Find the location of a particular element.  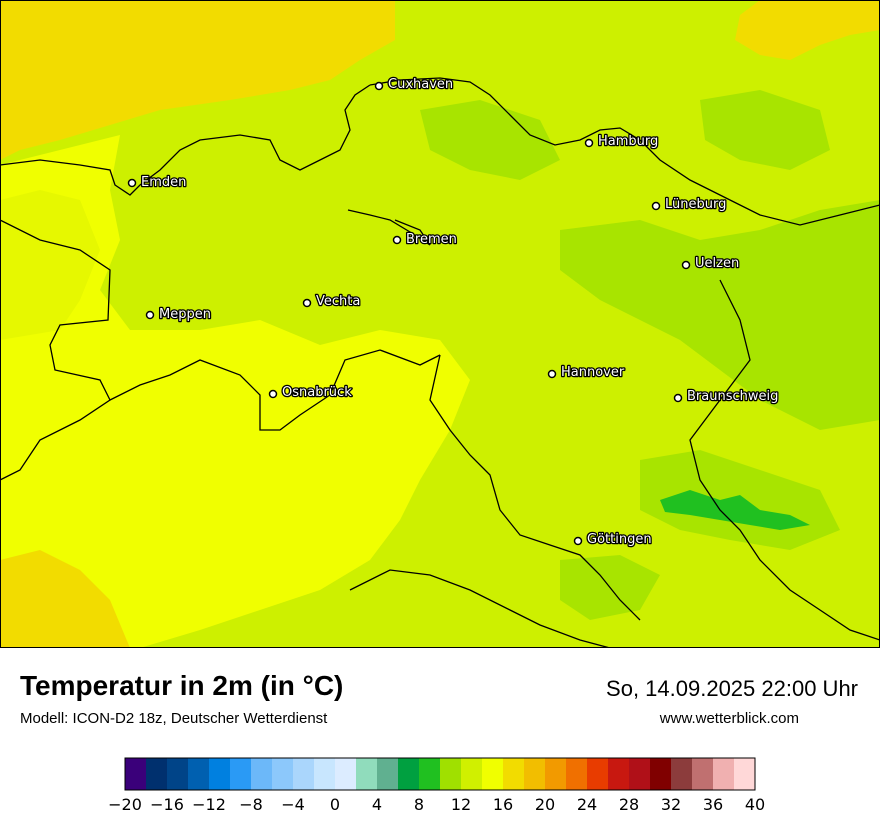

cold-spot-harz is located at coordinates (735, 510).